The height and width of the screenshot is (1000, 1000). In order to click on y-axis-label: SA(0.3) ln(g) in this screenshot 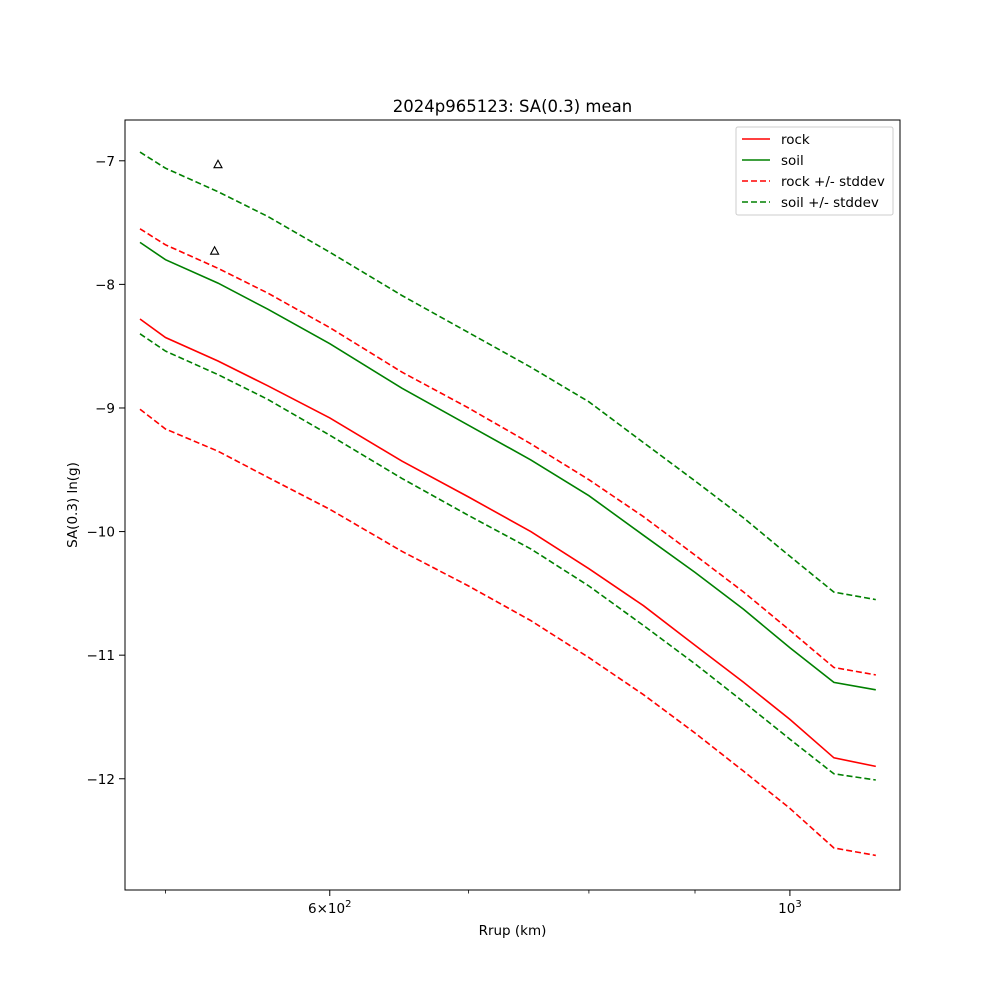, I will do `click(73, 505)`.